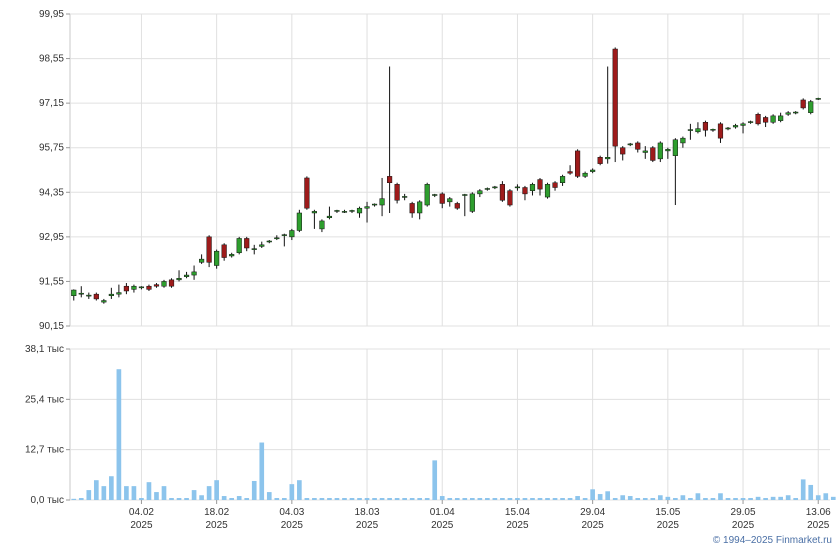 This screenshot has height=550, width=840. Describe the element at coordinates (216, 512) in the screenshot. I see `date-tick-label: 18.02` at that location.